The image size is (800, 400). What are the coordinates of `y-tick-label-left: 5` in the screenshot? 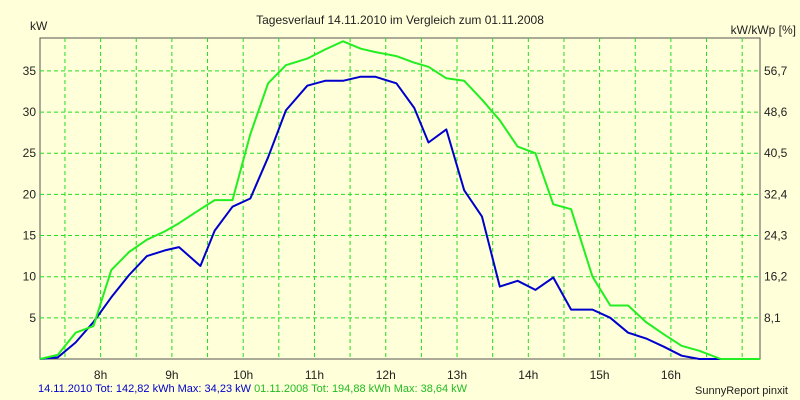 It's located at (32, 318).